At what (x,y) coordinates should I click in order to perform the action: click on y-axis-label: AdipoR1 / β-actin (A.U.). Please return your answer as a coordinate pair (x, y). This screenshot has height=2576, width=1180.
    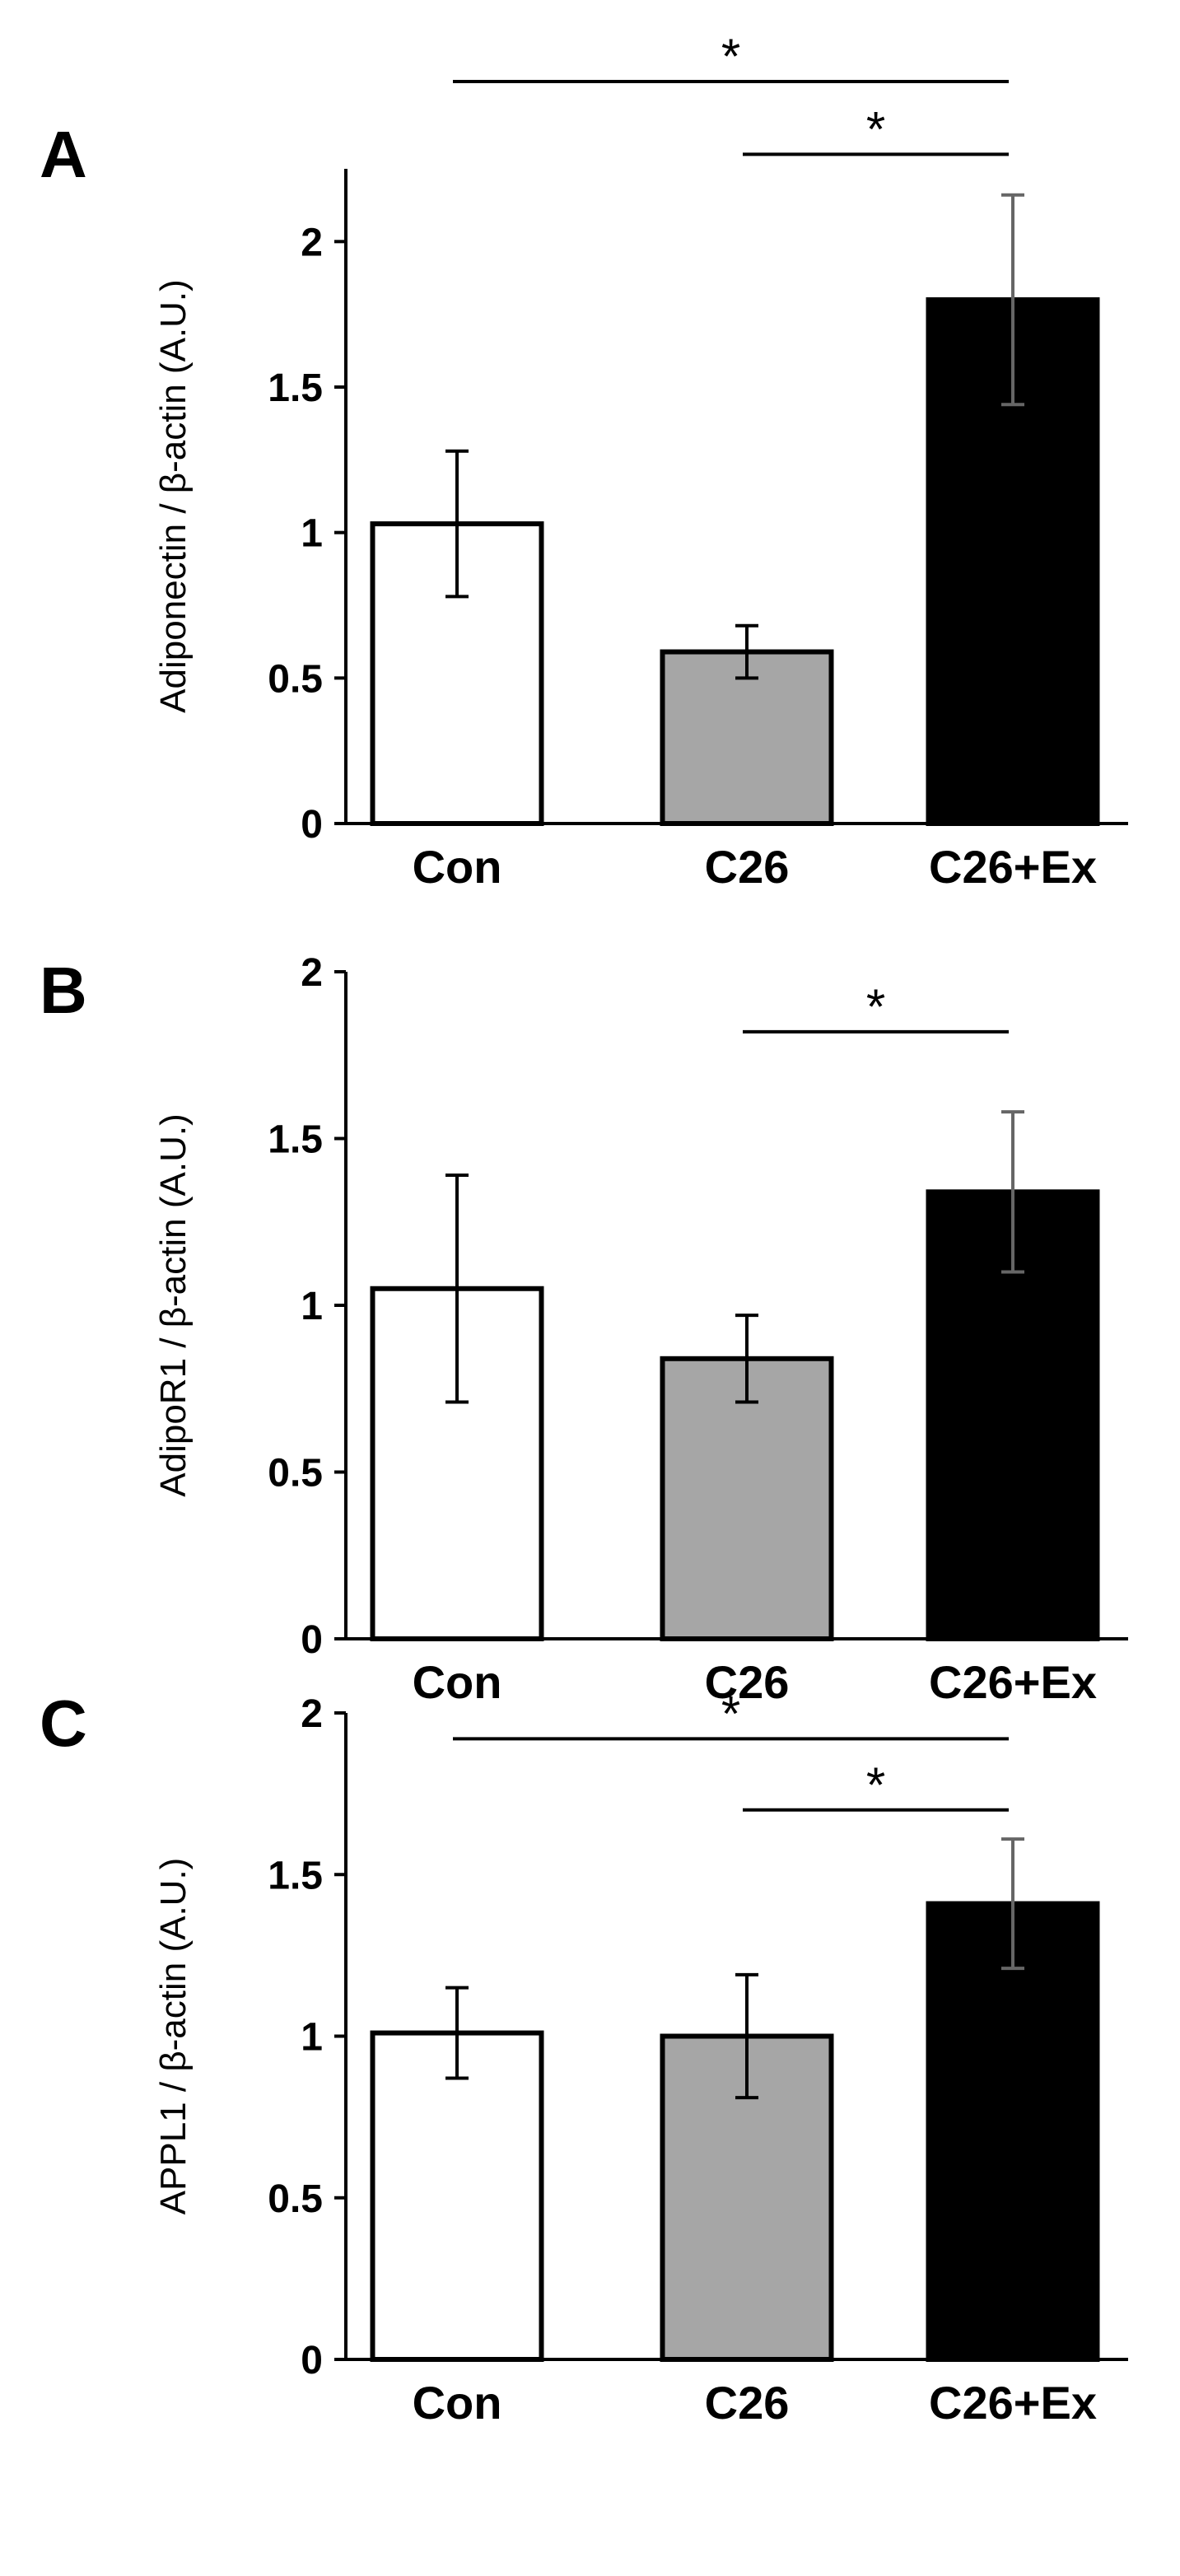
    Looking at the image, I should click on (173, 1304).